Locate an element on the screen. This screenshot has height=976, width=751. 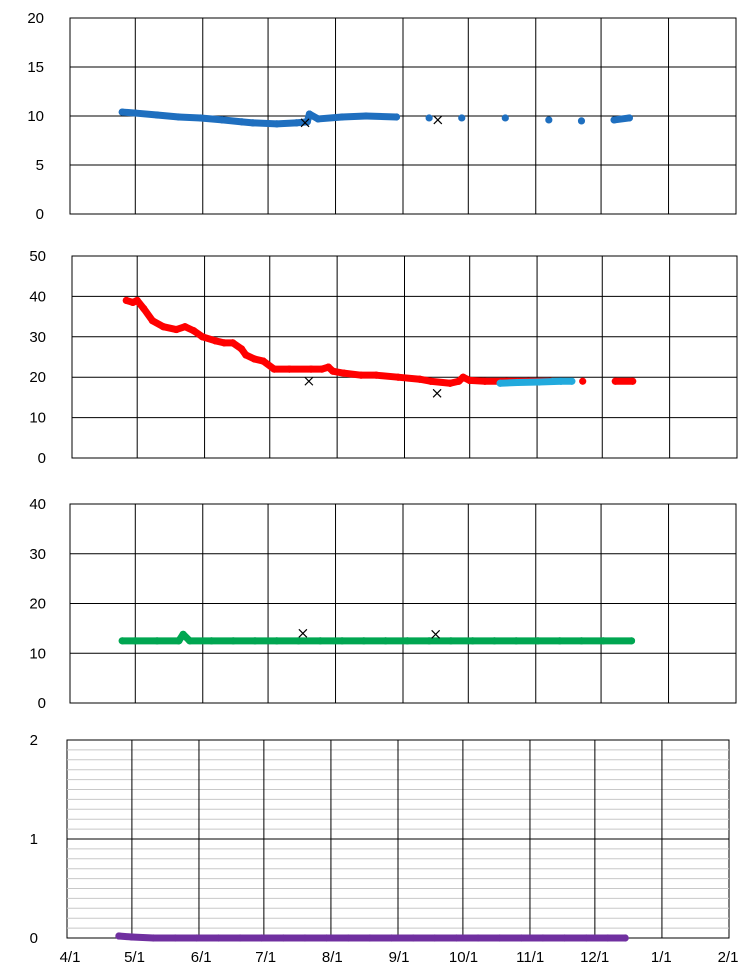
y-tick-label: 10 is located at coordinates (35, 116).